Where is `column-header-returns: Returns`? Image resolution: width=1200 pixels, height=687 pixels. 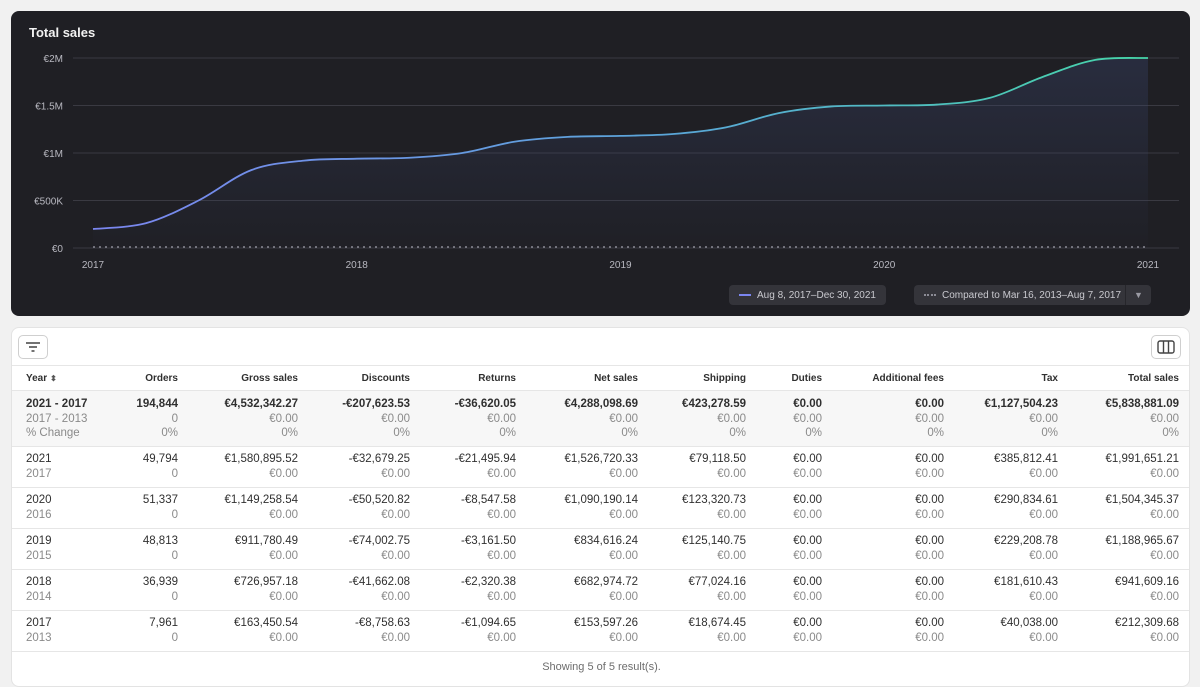 column-header-returns: Returns is located at coordinates (475, 378).